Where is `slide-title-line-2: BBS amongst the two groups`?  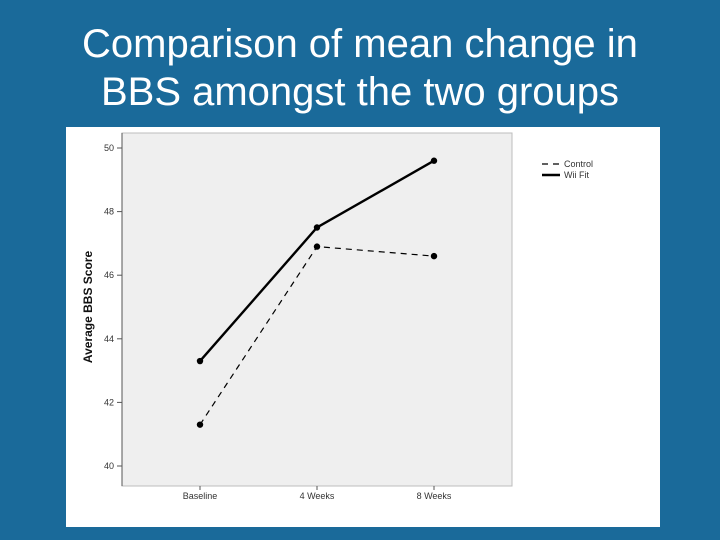 slide-title-line-2: BBS amongst the two groups is located at coordinates (360, 92).